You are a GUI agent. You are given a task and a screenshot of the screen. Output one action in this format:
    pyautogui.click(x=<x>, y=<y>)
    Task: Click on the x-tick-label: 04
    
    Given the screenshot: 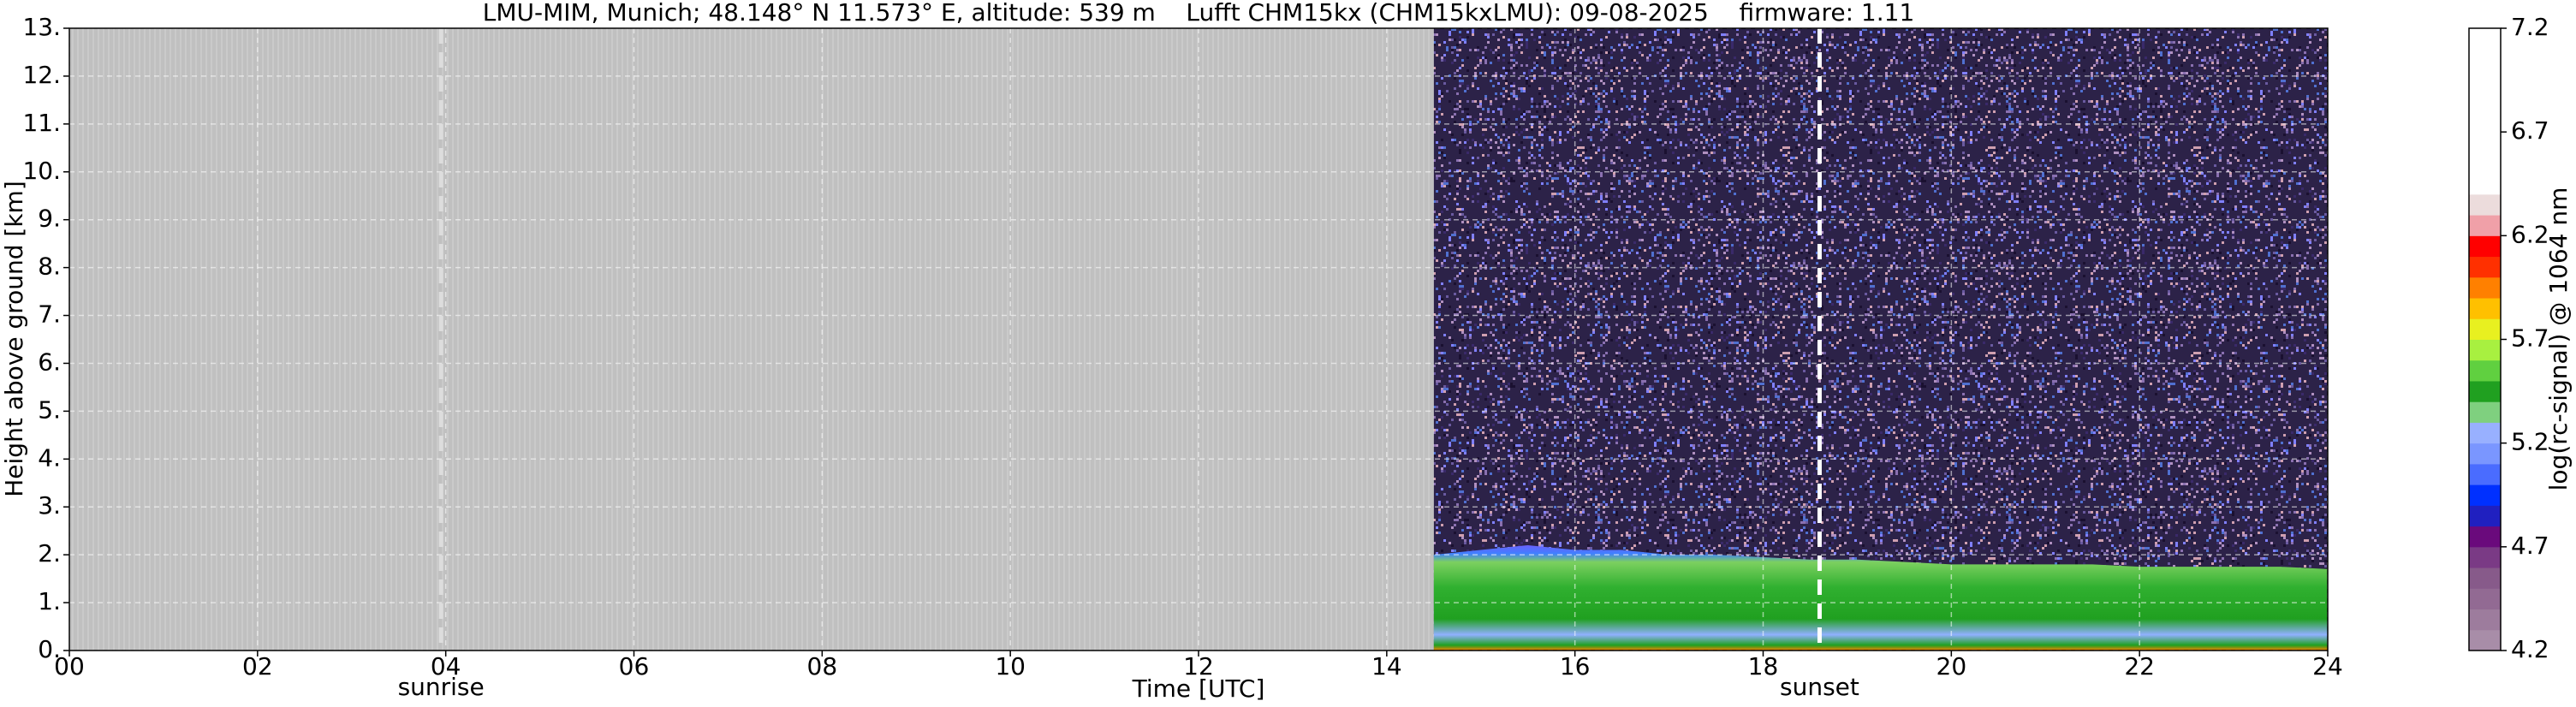 What is the action you would take?
    pyautogui.click(x=446, y=666)
    